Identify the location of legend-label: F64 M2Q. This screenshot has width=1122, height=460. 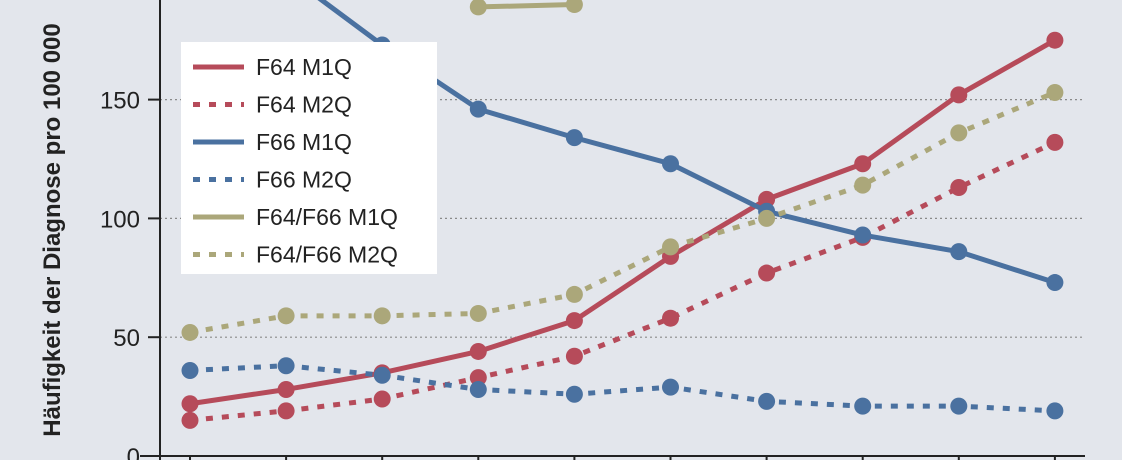
(304, 105).